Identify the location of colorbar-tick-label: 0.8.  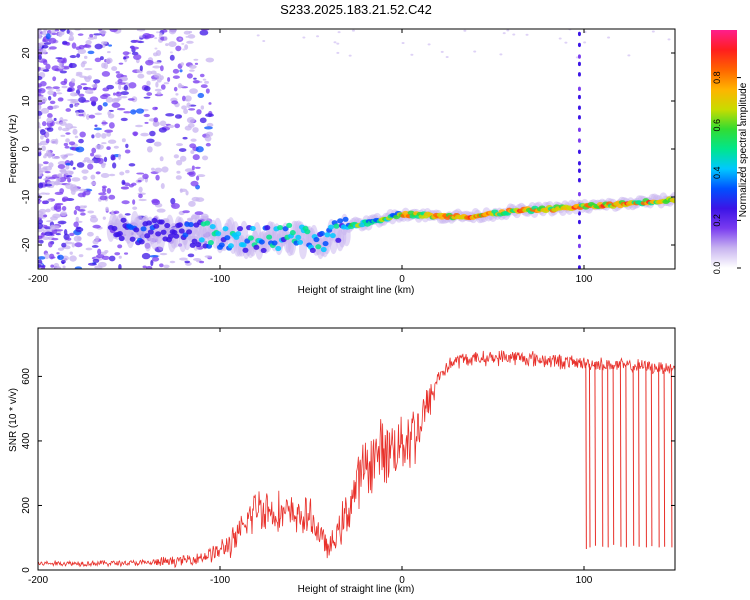
(717, 77).